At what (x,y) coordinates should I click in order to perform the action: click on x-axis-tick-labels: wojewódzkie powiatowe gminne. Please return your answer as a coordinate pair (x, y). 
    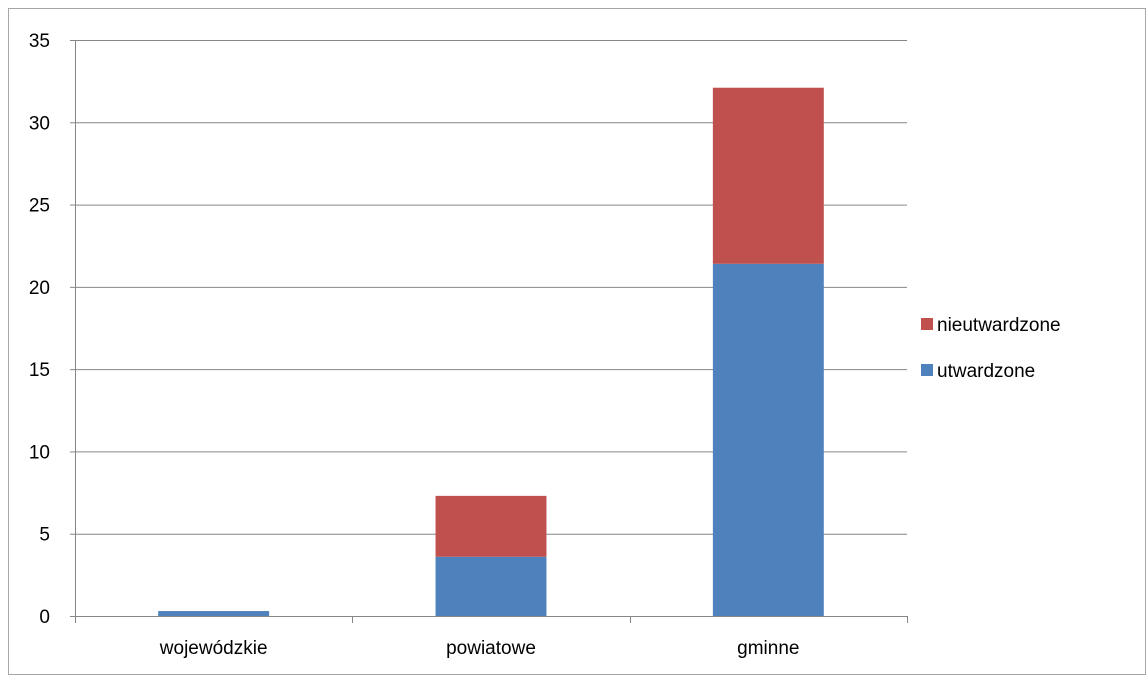
    Looking at the image, I should click on (479, 648).